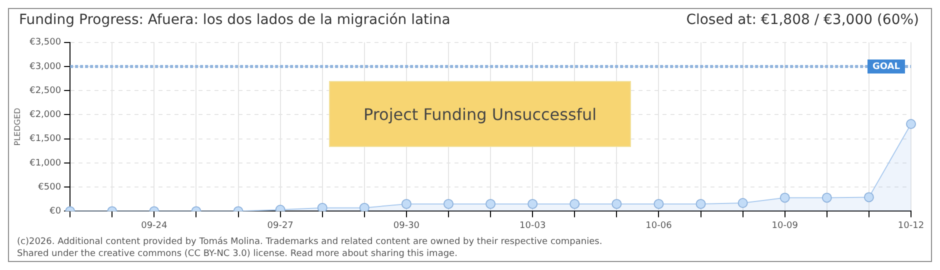  I want to click on y-tick-label: €1,500, so click(46, 139).